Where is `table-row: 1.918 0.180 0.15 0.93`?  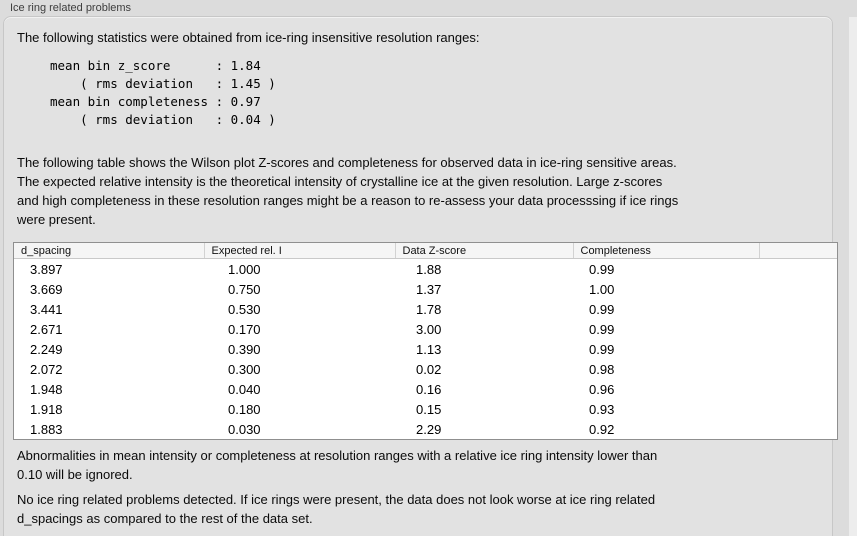 table-row: 1.918 0.180 0.15 0.93 is located at coordinates (425, 409).